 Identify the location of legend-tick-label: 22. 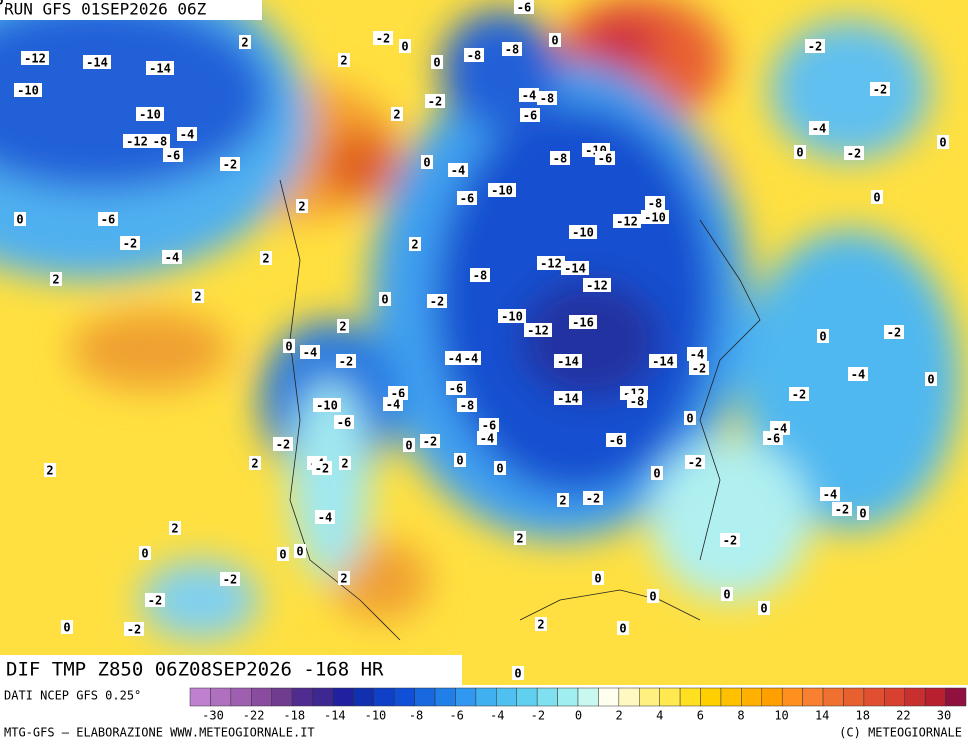
(903, 716).